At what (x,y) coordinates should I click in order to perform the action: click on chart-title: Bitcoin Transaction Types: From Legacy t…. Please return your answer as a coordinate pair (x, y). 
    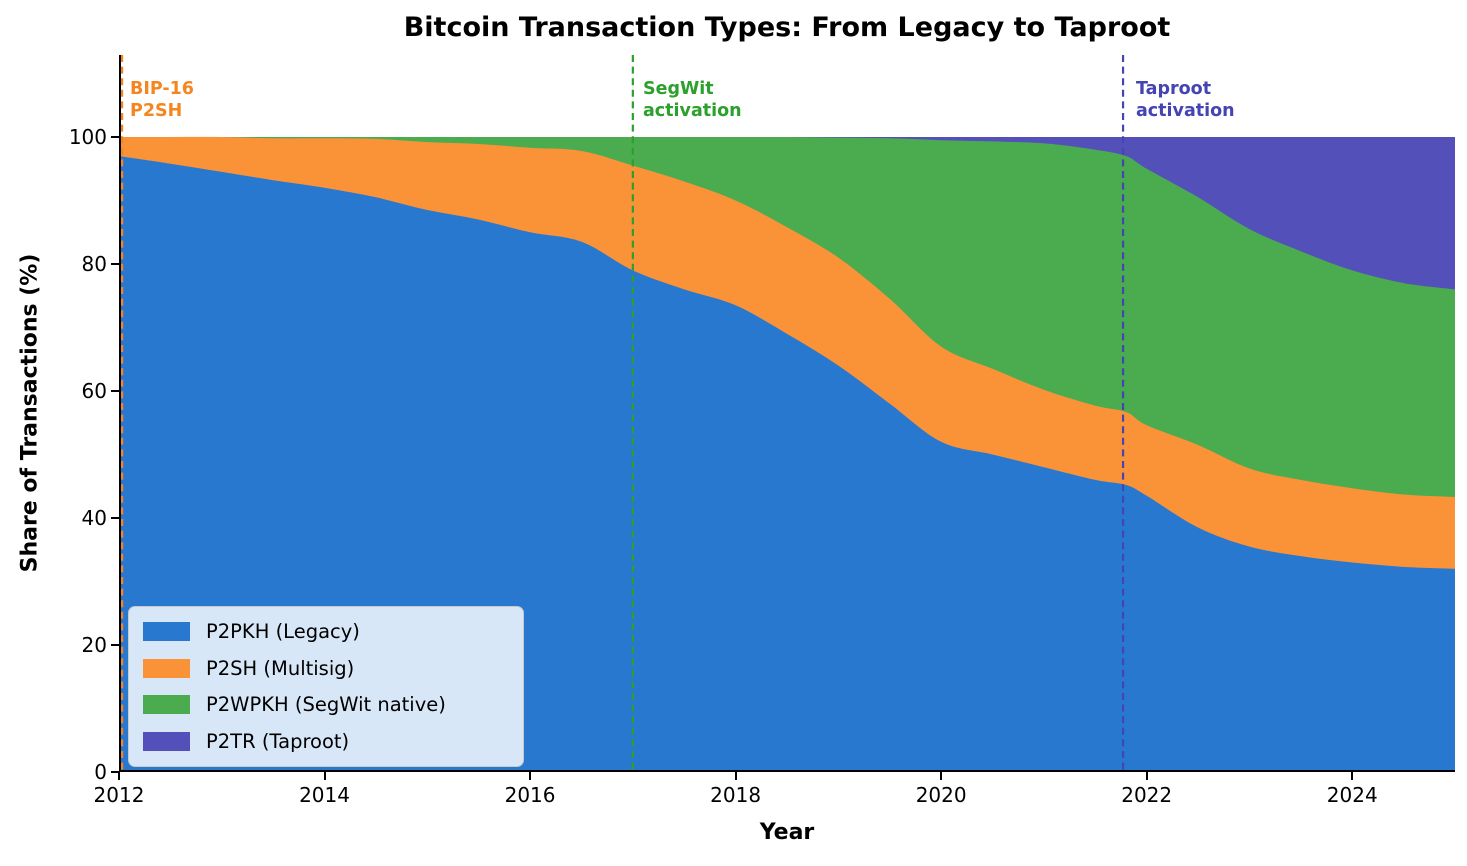
    Looking at the image, I should click on (787, 27).